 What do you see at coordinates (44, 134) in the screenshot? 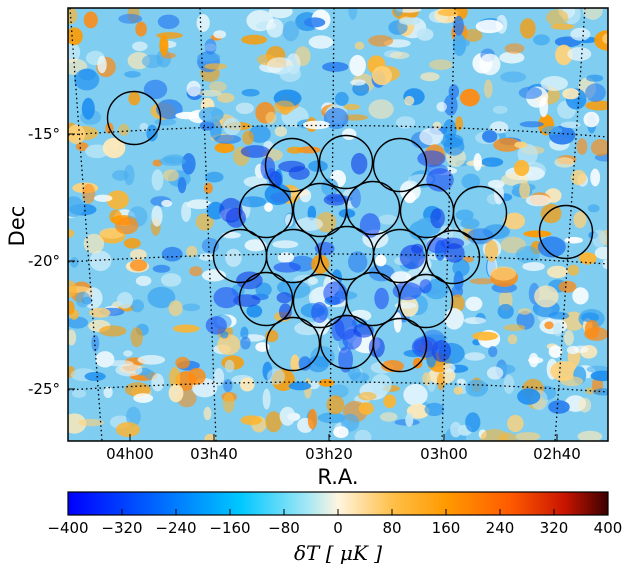
I see `y-tick-label: -15°` at bounding box center [44, 134].